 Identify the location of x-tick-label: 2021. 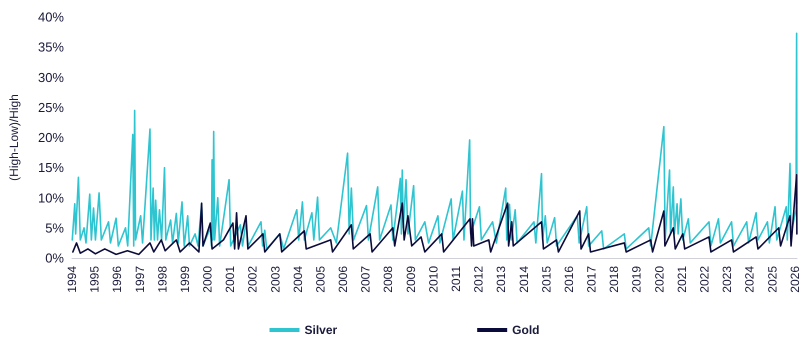
(681, 279).